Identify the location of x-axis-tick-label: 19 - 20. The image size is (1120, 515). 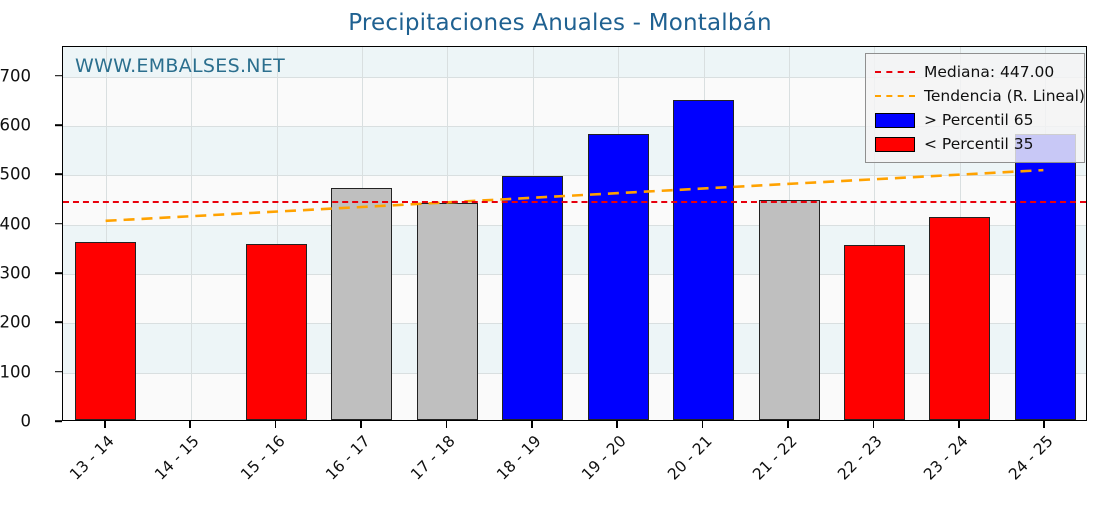
(604, 458).